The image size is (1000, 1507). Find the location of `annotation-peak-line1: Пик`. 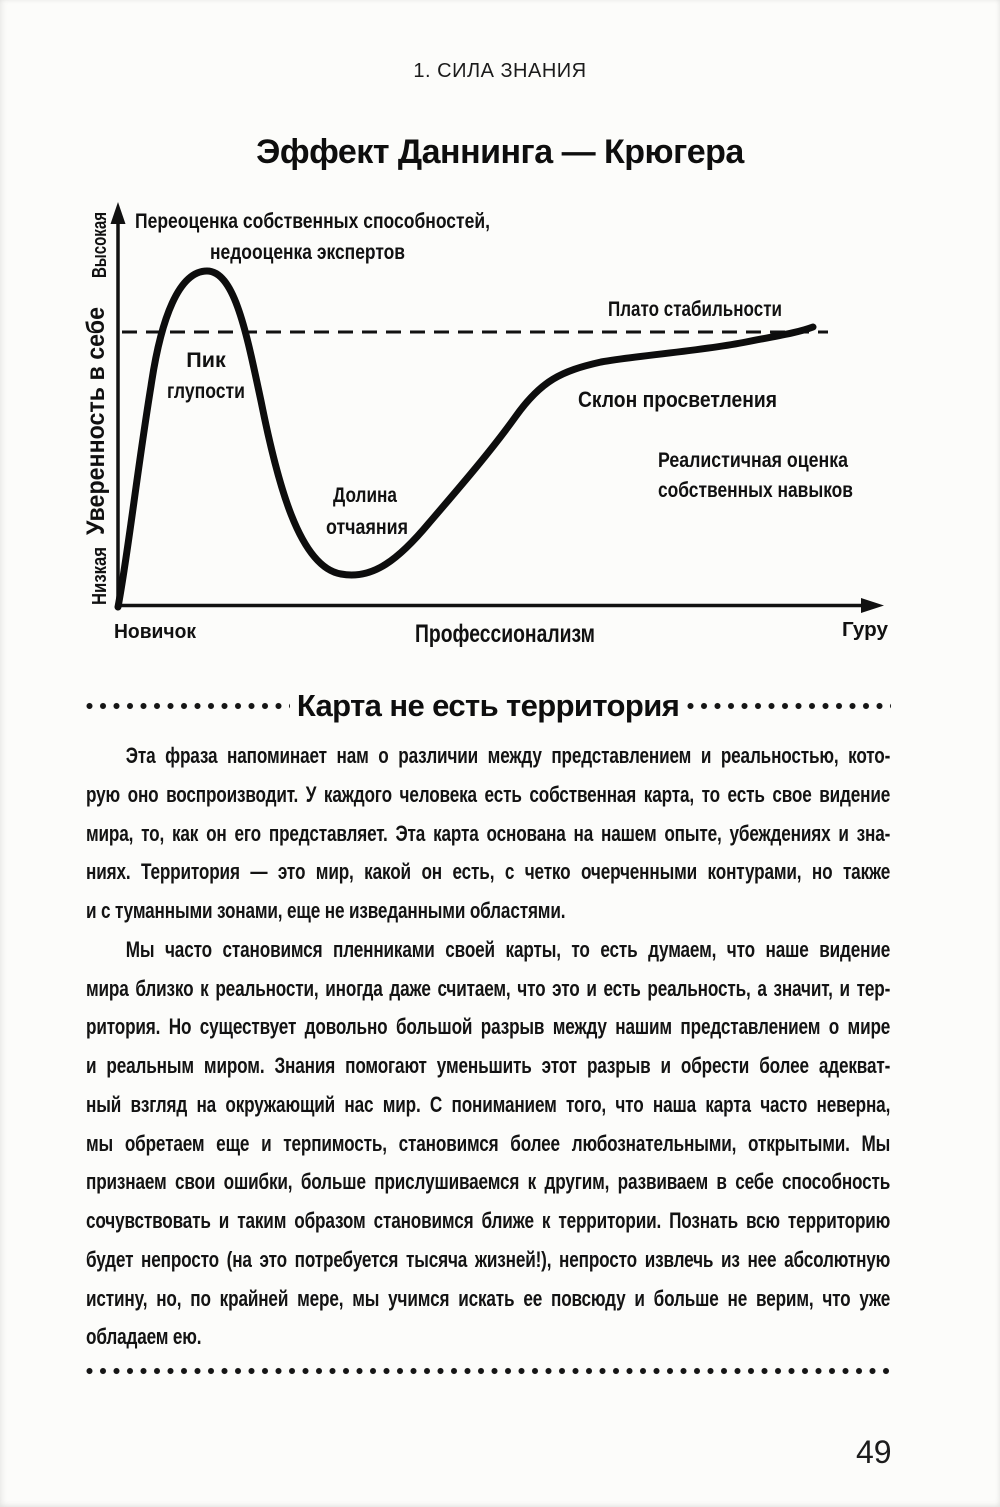

annotation-peak-line1: Пик is located at coordinates (206, 360).